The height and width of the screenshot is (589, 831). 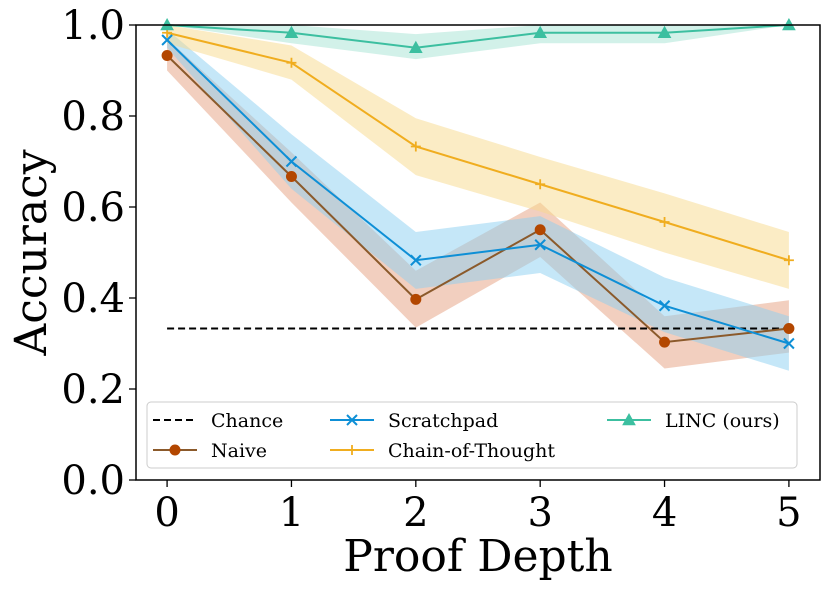 What do you see at coordinates (471, 451) in the screenshot?
I see `legend-chain-of-thought-label: Chain-of-Thought` at bounding box center [471, 451].